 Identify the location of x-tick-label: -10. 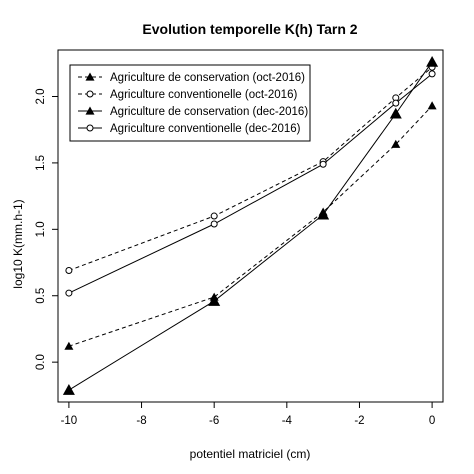
(69, 421).